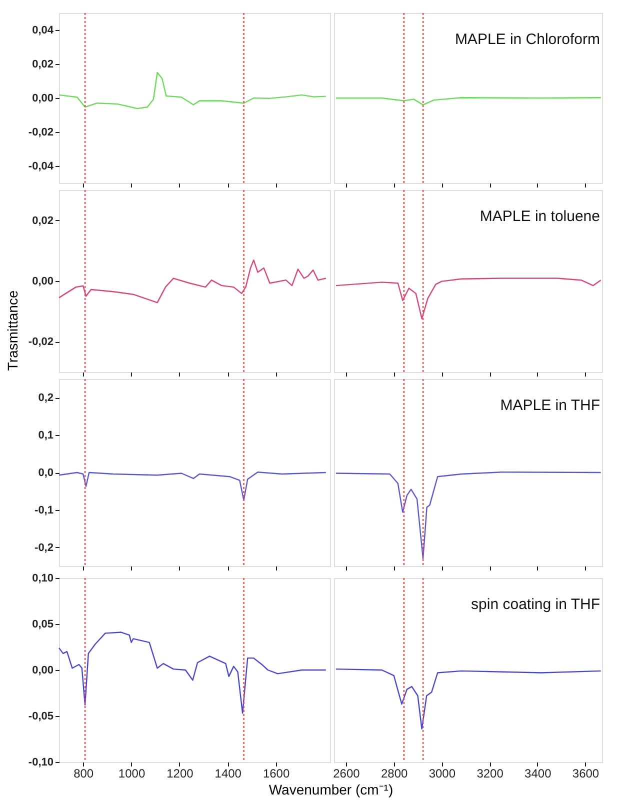  What do you see at coordinates (442, 773) in the screenshot?
I see `x-tick-label: 3000` at bounding box center [442, 773].